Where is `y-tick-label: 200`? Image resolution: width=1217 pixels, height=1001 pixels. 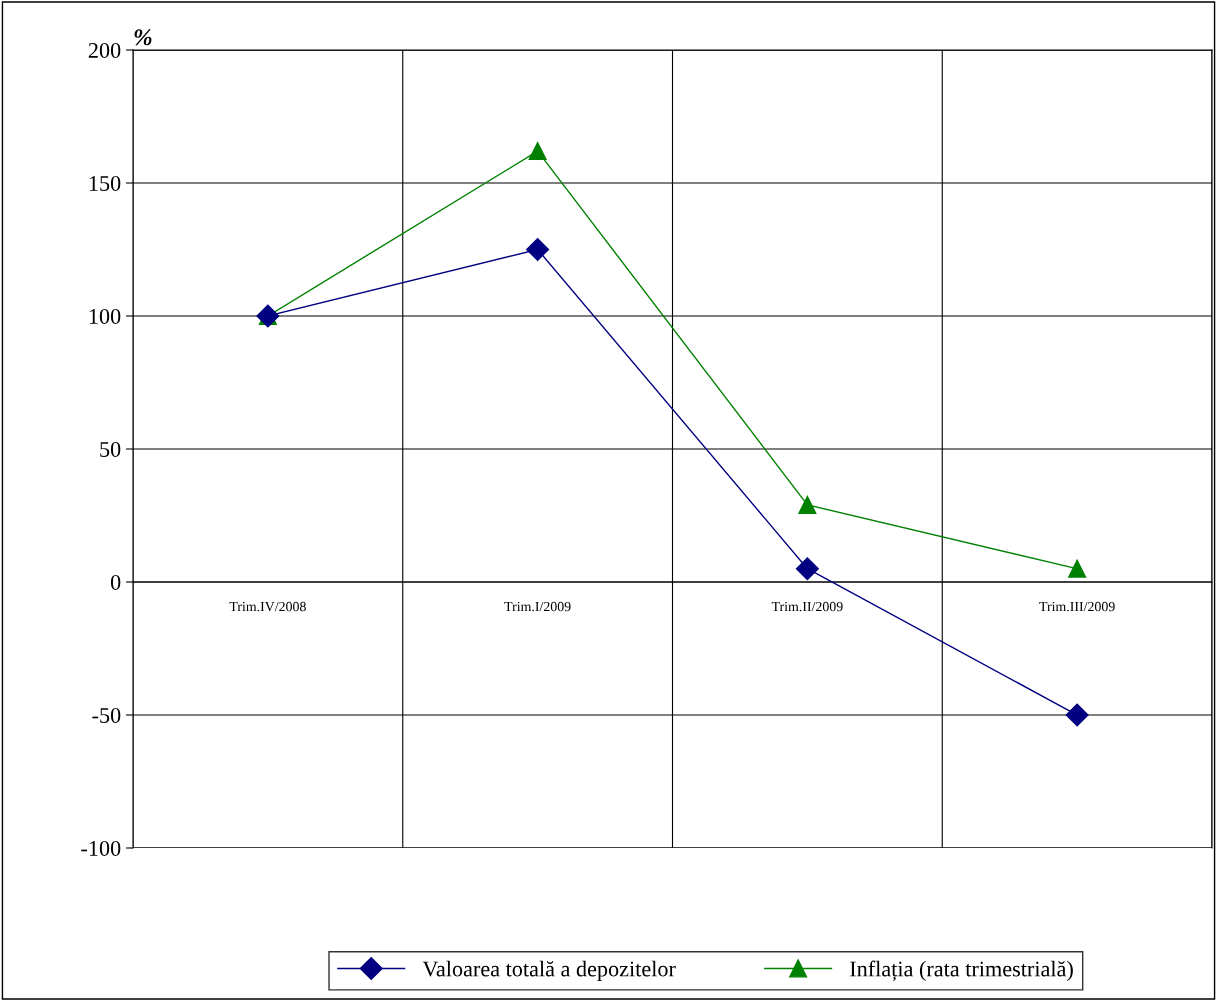
y-tick-label: 200 is located at coordinates (104, 50).